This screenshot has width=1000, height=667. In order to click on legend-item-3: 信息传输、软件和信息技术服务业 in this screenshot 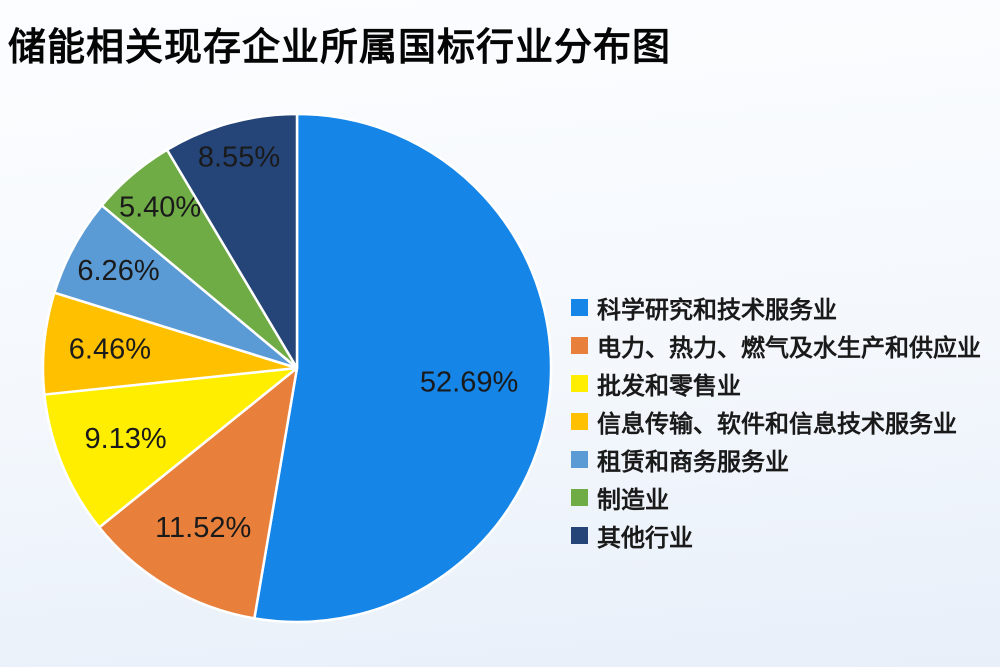, I will do `click(776, 421)`.